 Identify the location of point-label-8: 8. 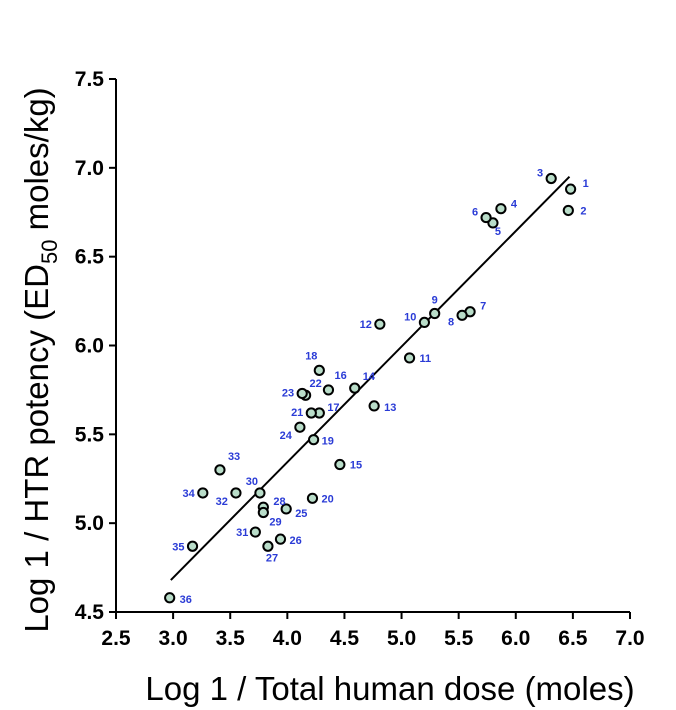
(451, 322).